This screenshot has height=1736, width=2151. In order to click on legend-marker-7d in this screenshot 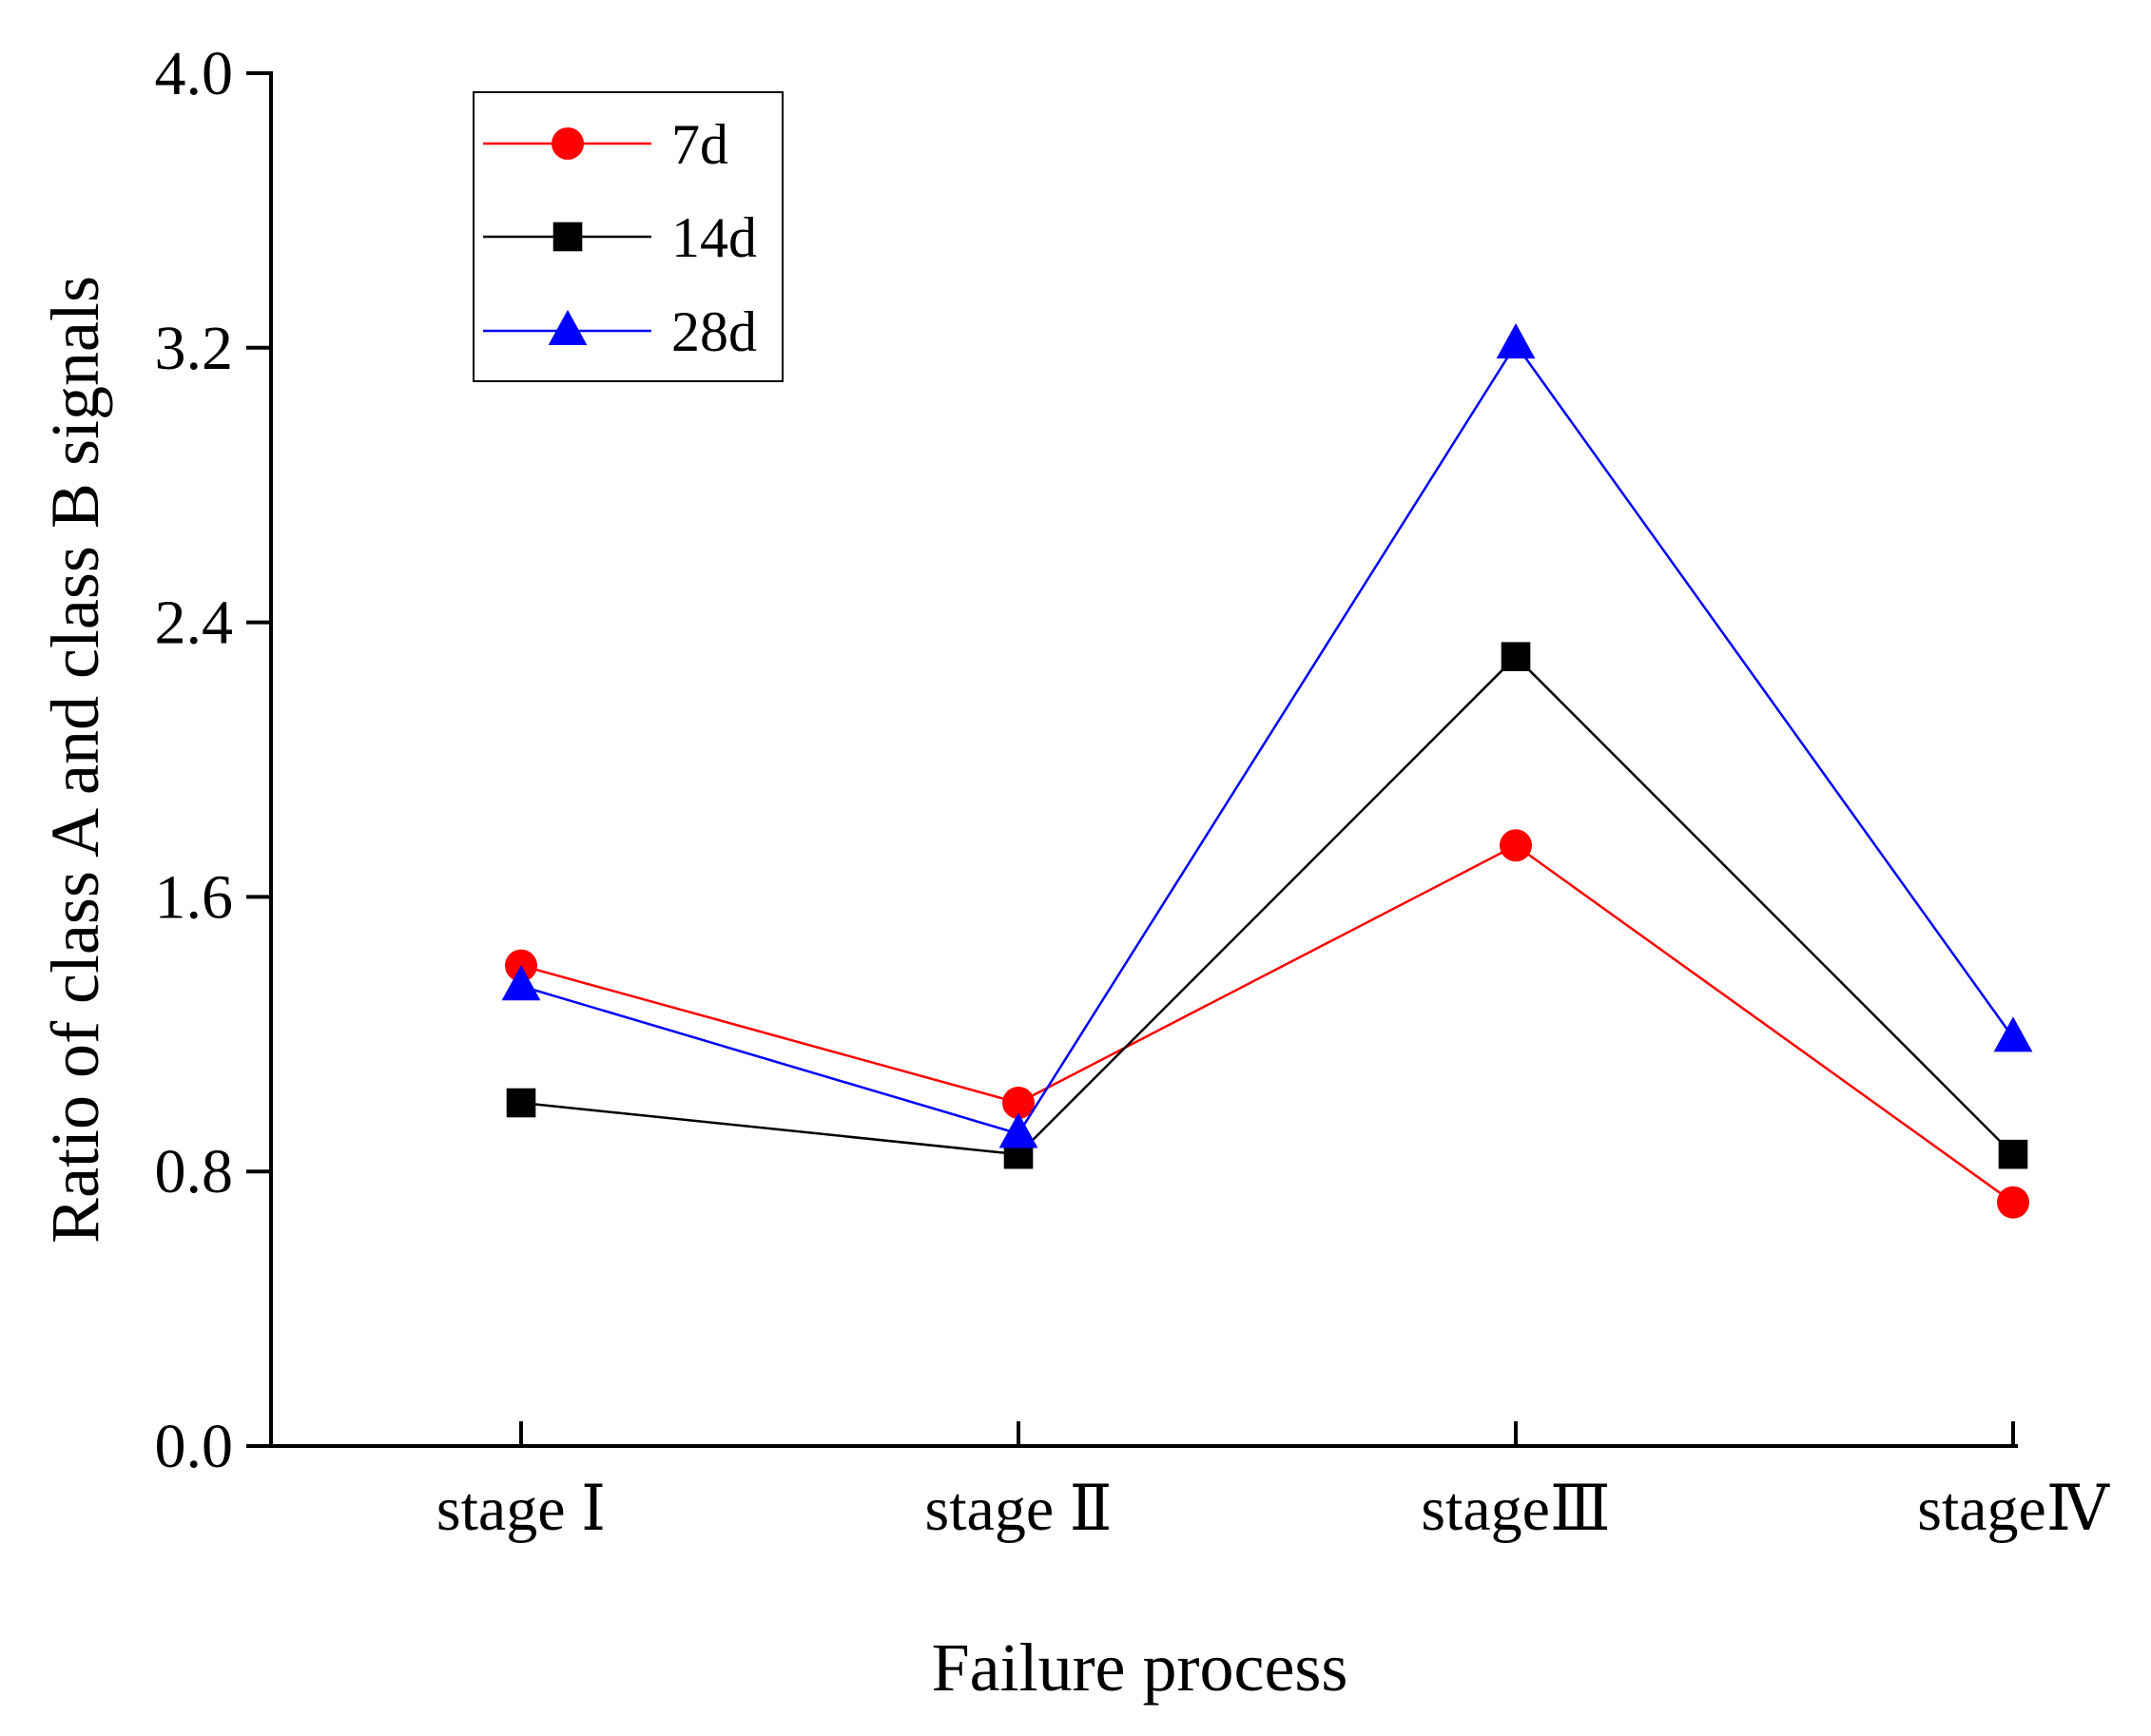, I will do `click(568, 143)`.